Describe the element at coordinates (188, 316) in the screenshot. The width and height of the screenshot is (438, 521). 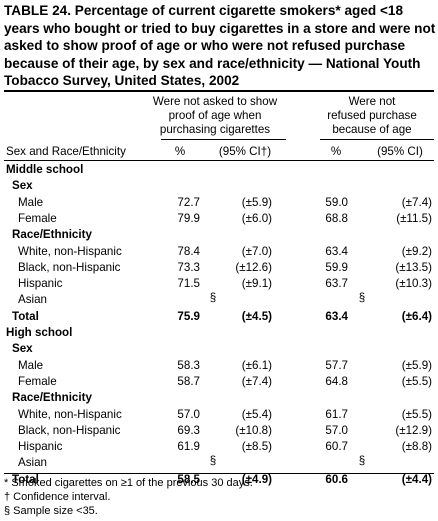
I see `pct-value-1: 75.9` at that location.